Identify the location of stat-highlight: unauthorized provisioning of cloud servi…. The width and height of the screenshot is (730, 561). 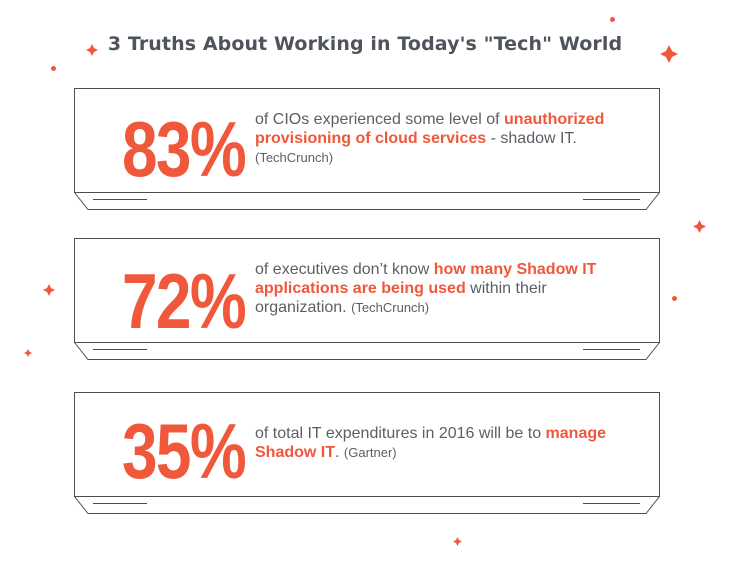
(430, 129).